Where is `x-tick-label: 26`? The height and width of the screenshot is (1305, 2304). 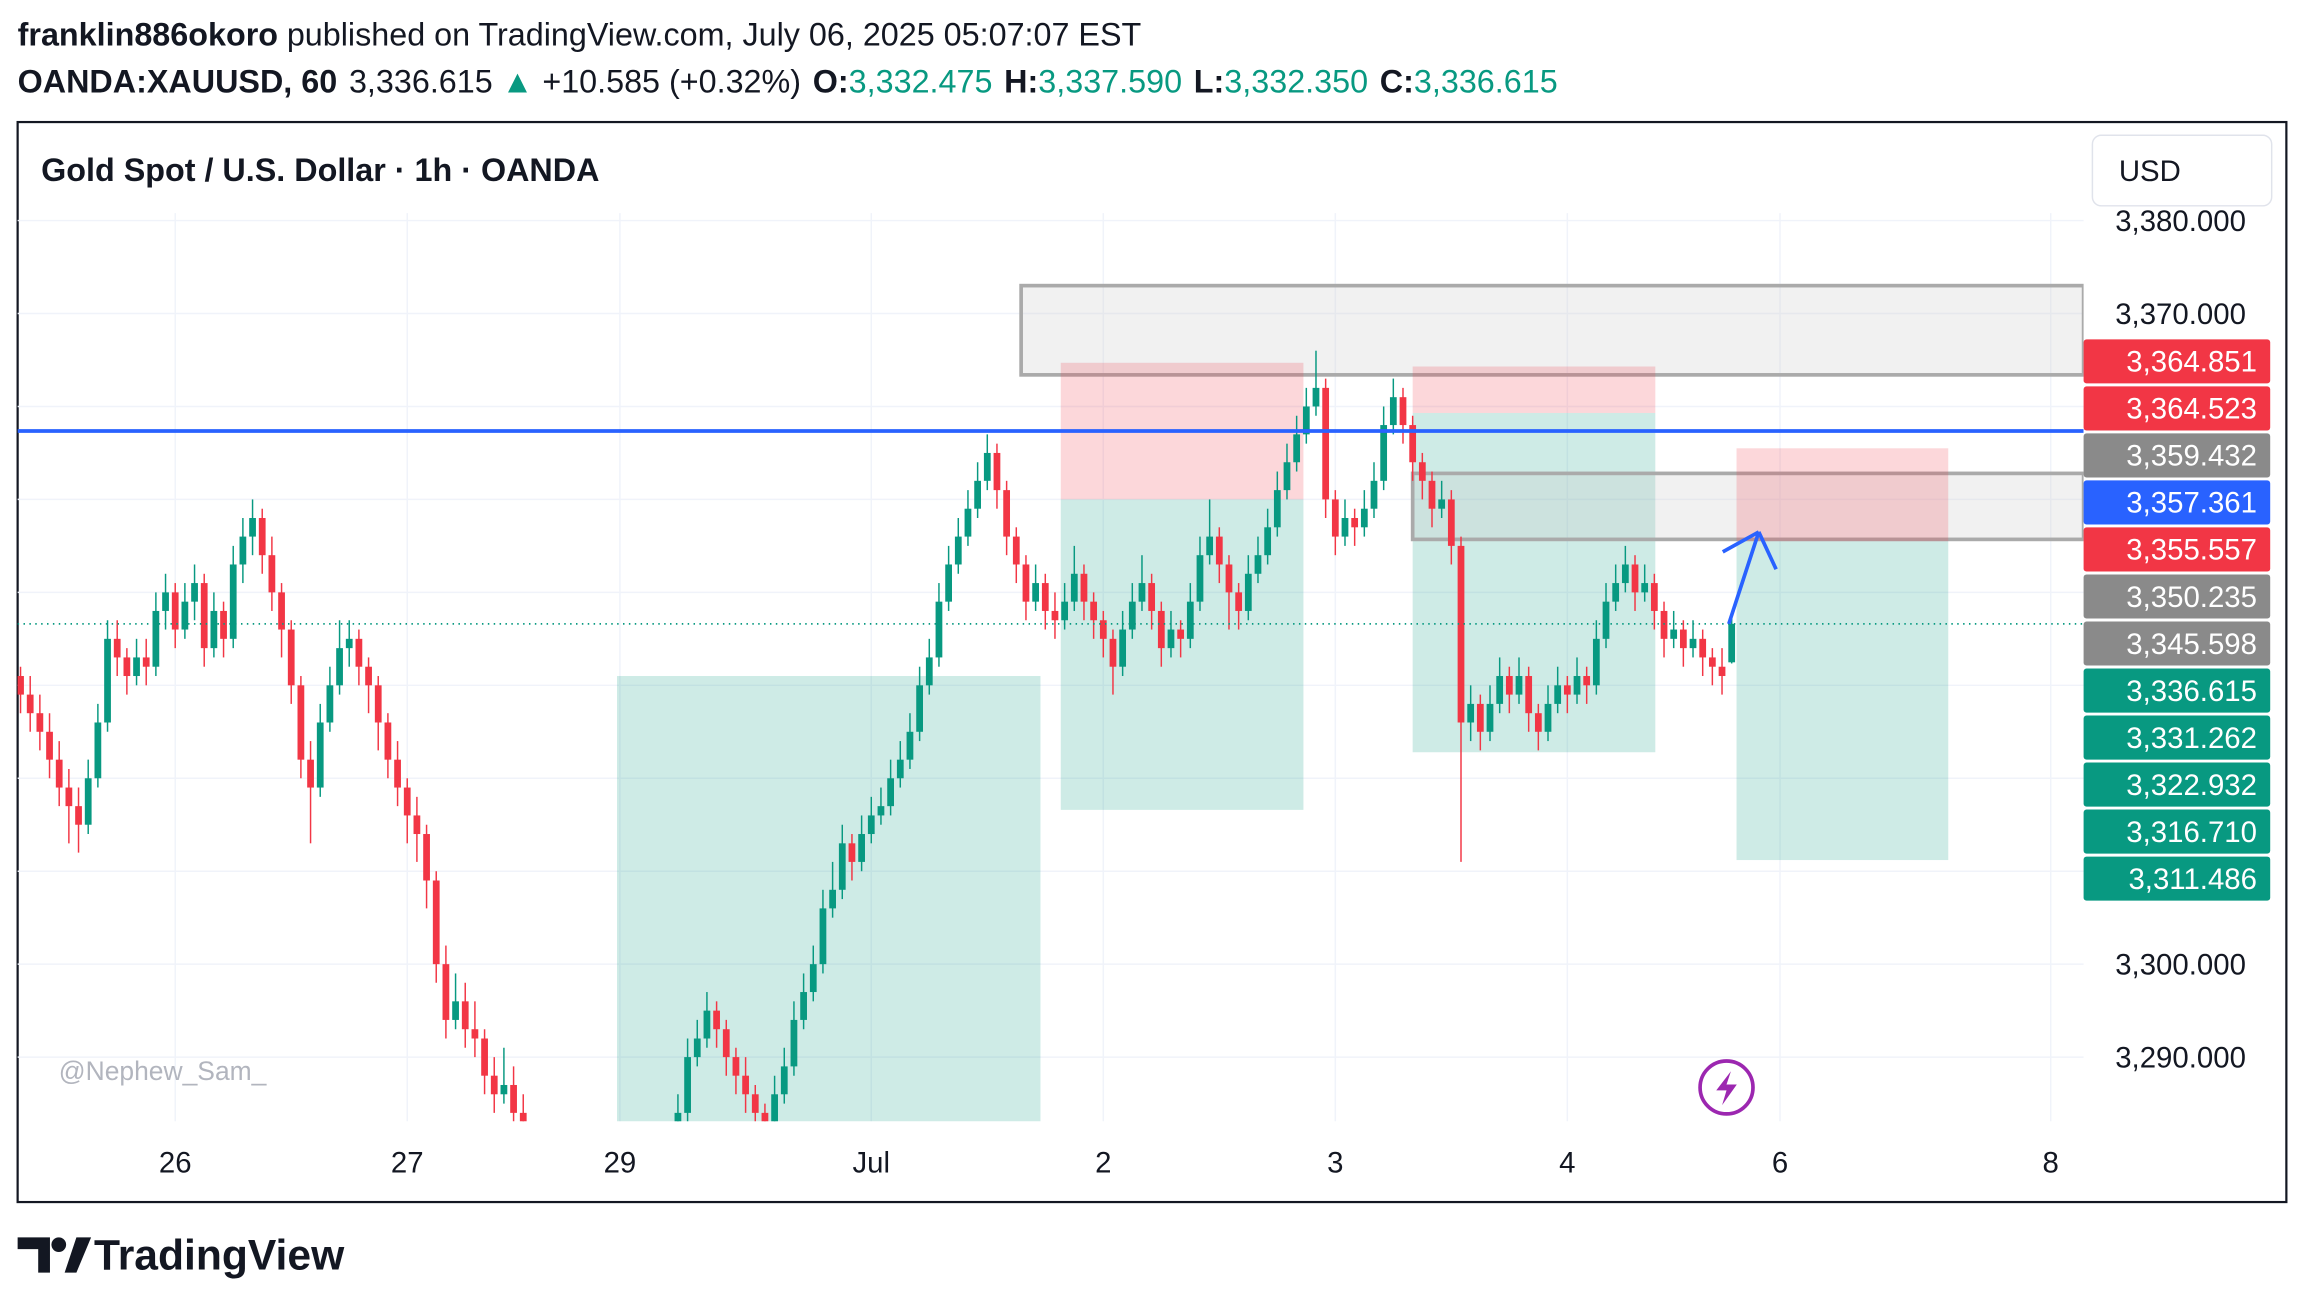 x-tick-label: 26 is located at coordinates (175, 1163).